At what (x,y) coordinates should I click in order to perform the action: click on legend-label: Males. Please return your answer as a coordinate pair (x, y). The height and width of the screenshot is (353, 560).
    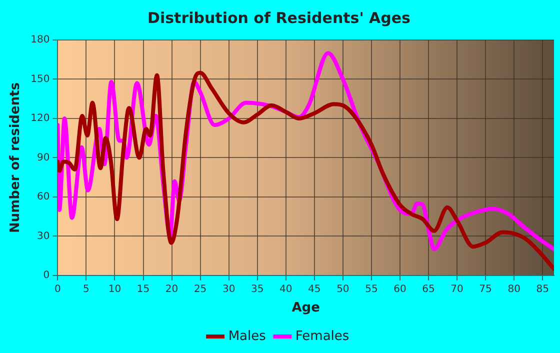
    Looking at the image, I should click on (247, 336).